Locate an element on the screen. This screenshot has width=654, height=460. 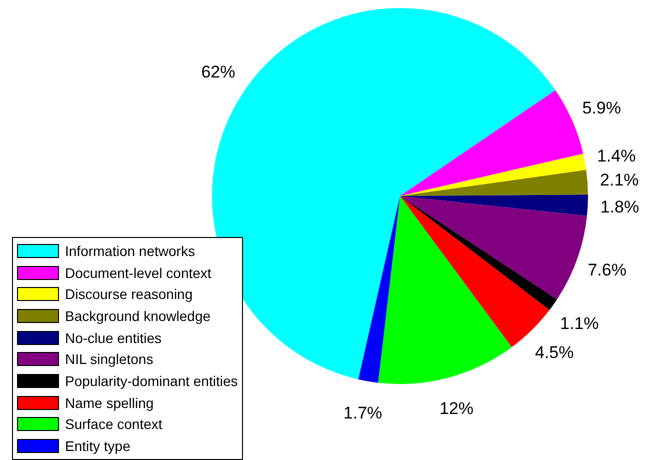
data-label: 4.5% is located at coordinates (554, 352).